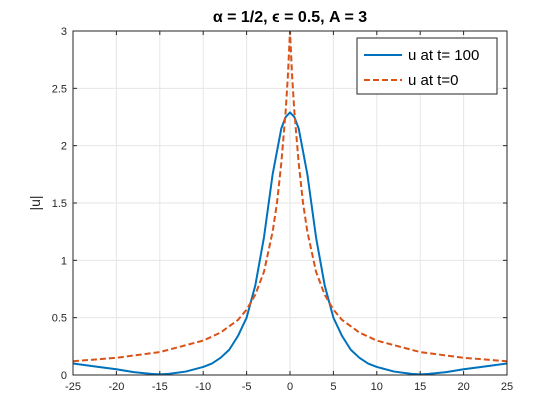 The width and height of the screenshot is (560, 420). What do you see at coordinates (433, 80) in the screenshot?
I see `legend-label-series-2: u at t=0` at bounding box center [433, 80].